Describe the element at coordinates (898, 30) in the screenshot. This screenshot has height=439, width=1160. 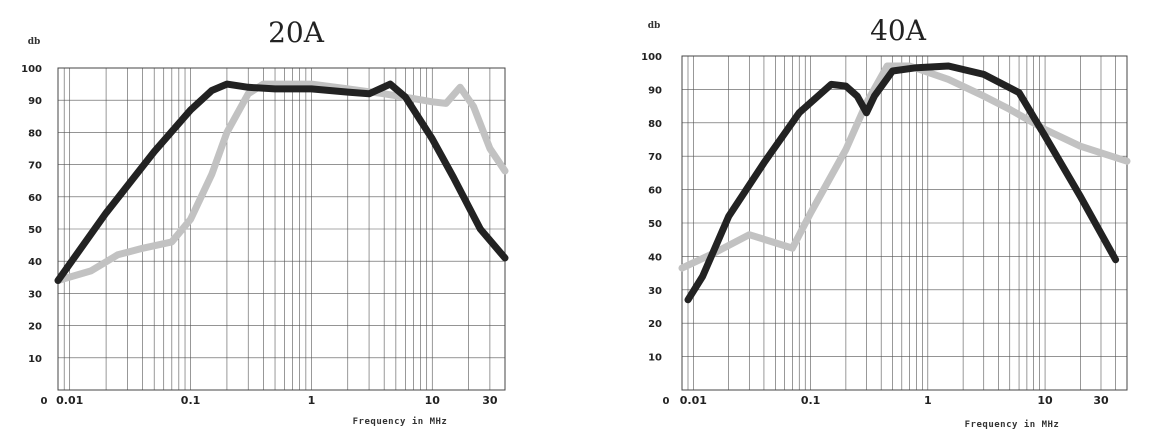
I see `chart-title: 40A` at that location.